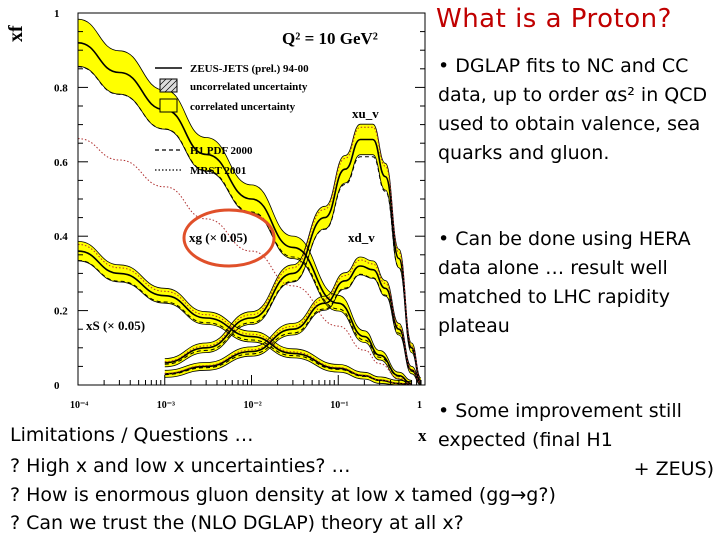 Image resolution: width=720 pixels, height=540 pixels. I want to click on series-label-xs: xS (× 0.05), so click(115, 325).